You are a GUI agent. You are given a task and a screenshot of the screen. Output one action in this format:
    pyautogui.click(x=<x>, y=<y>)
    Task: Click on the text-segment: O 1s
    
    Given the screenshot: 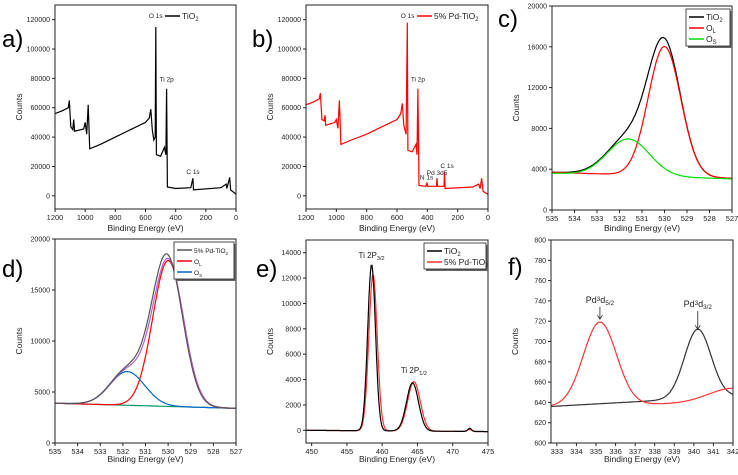 What is the action you would take?
    pyautogui.click(x=408, y=16)
    